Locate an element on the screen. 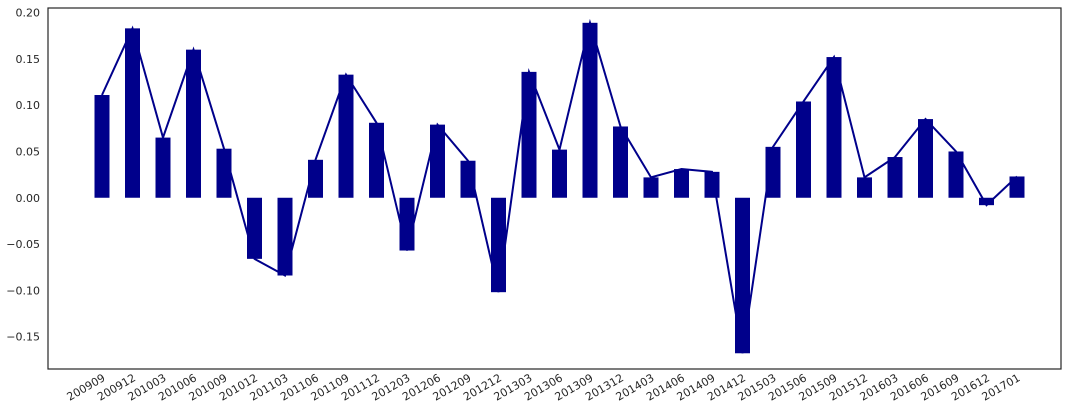 Image resolution: width=1080 pixels, height=413 pixels. y-tick-label: −0.15 is located at coordinates (23, 337).